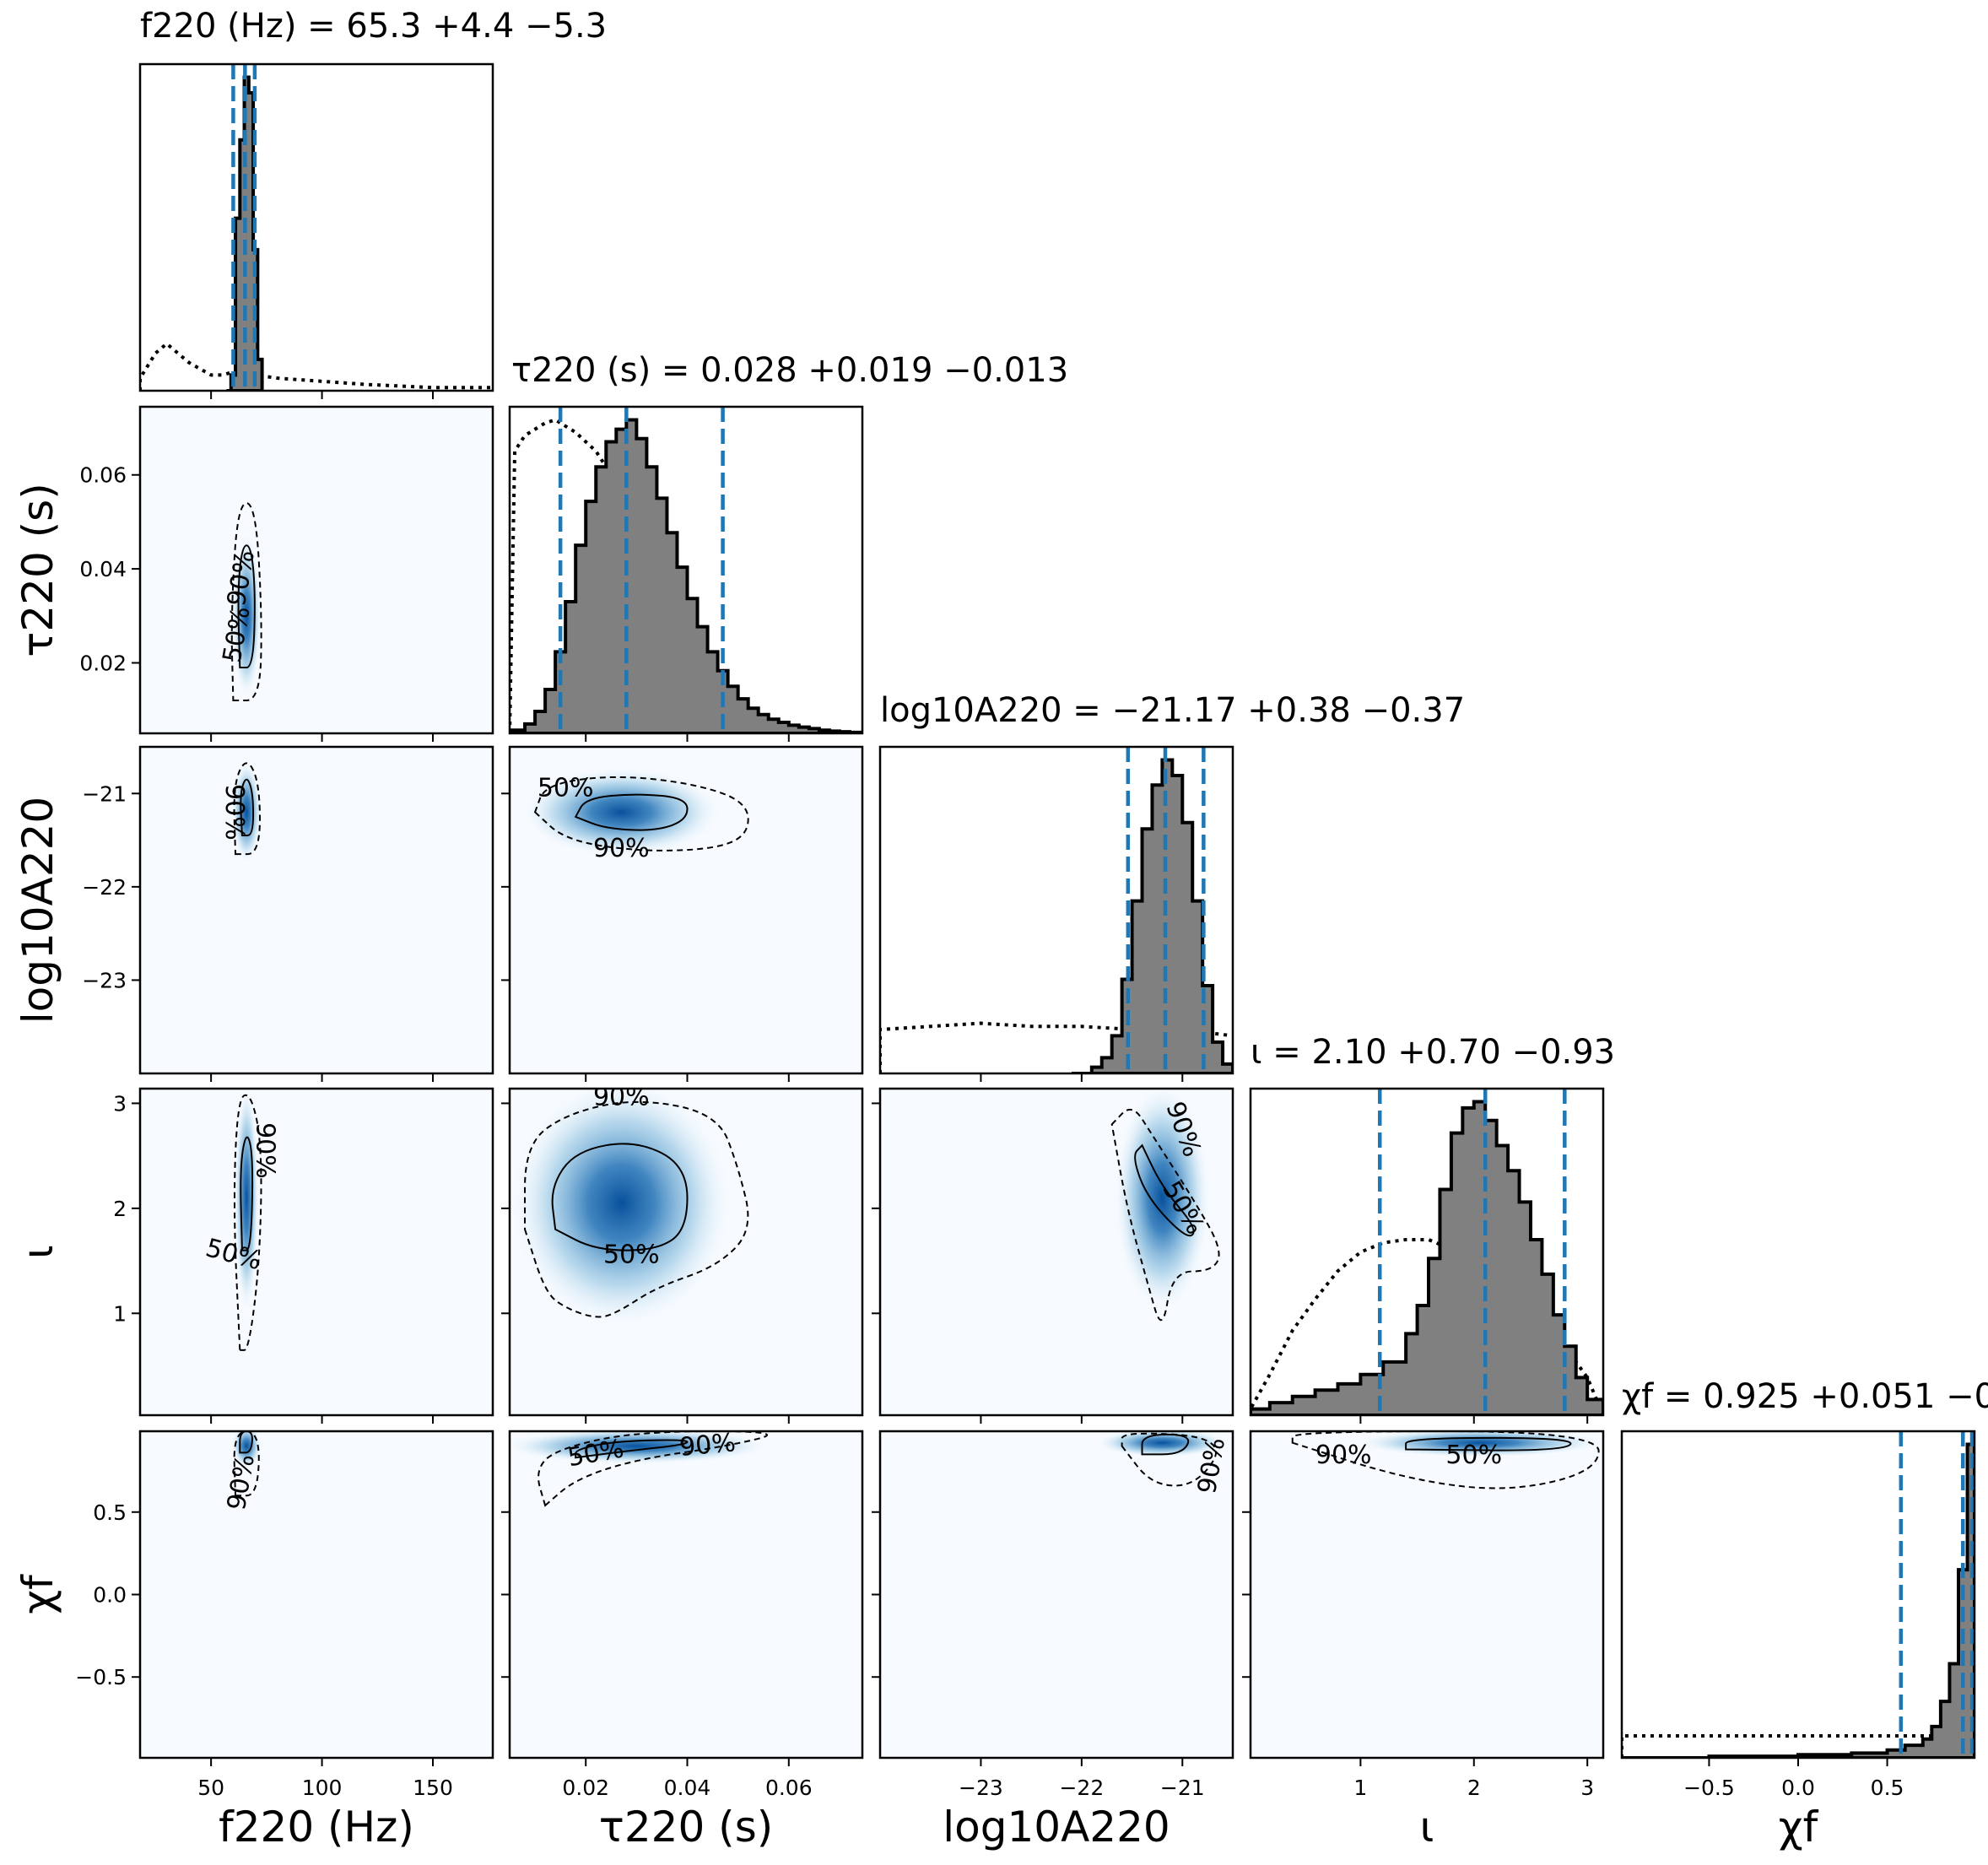  I want to click on y-tick-label: 2, so click(120, 1209).